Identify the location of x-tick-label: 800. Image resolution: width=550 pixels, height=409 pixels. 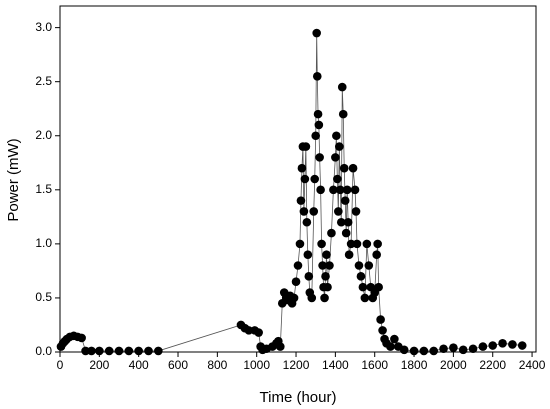
(217, 365).